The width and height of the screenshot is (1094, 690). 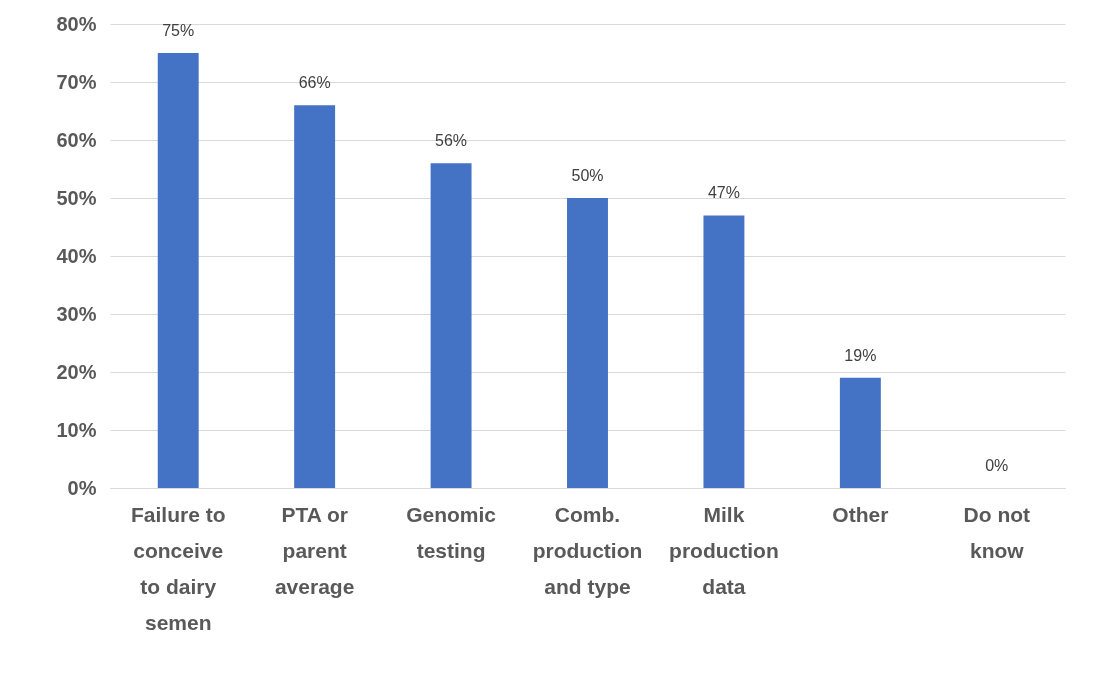 I want to click on x-tick-label: PTA or parent average, so click(x=314, y=550).